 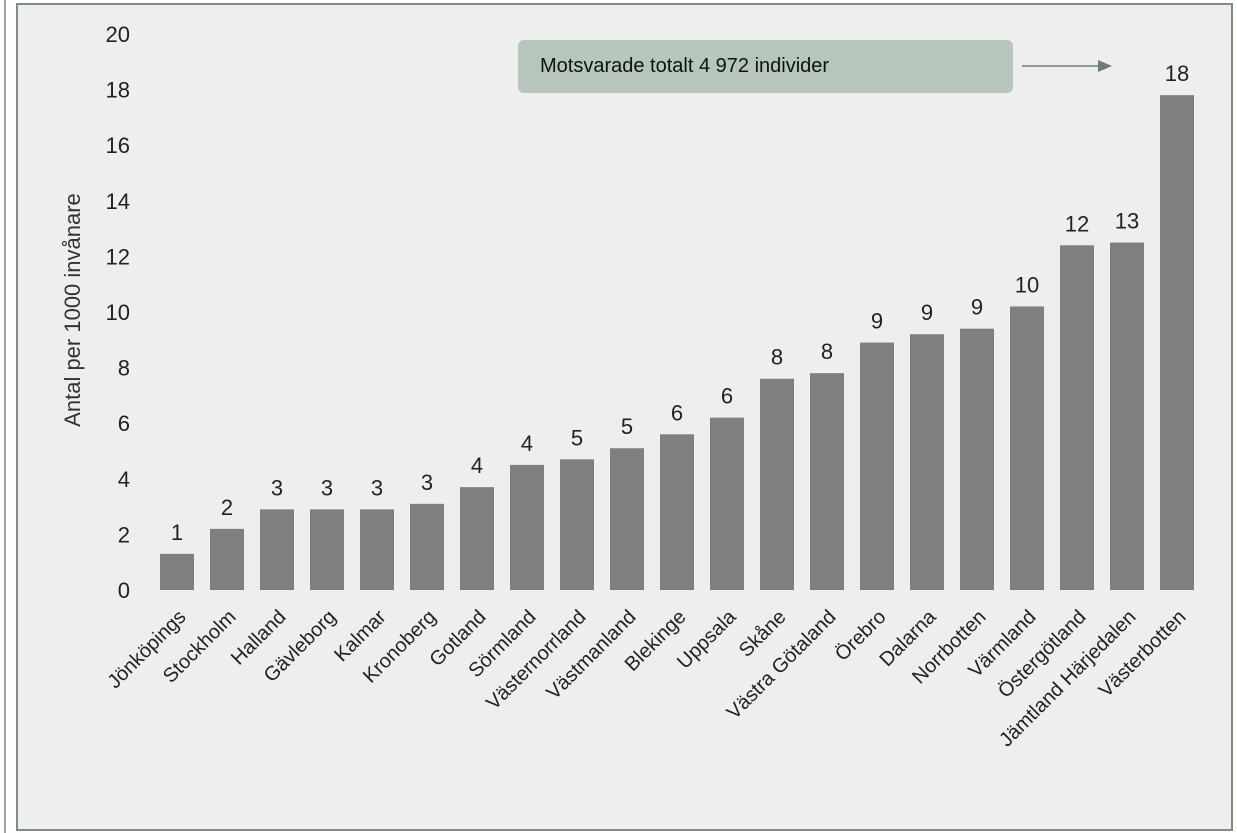 What do you see at coordinates (124, 479) in the screenshot?
I see `y-tick-label: 4` at bounding box center [124, 479].